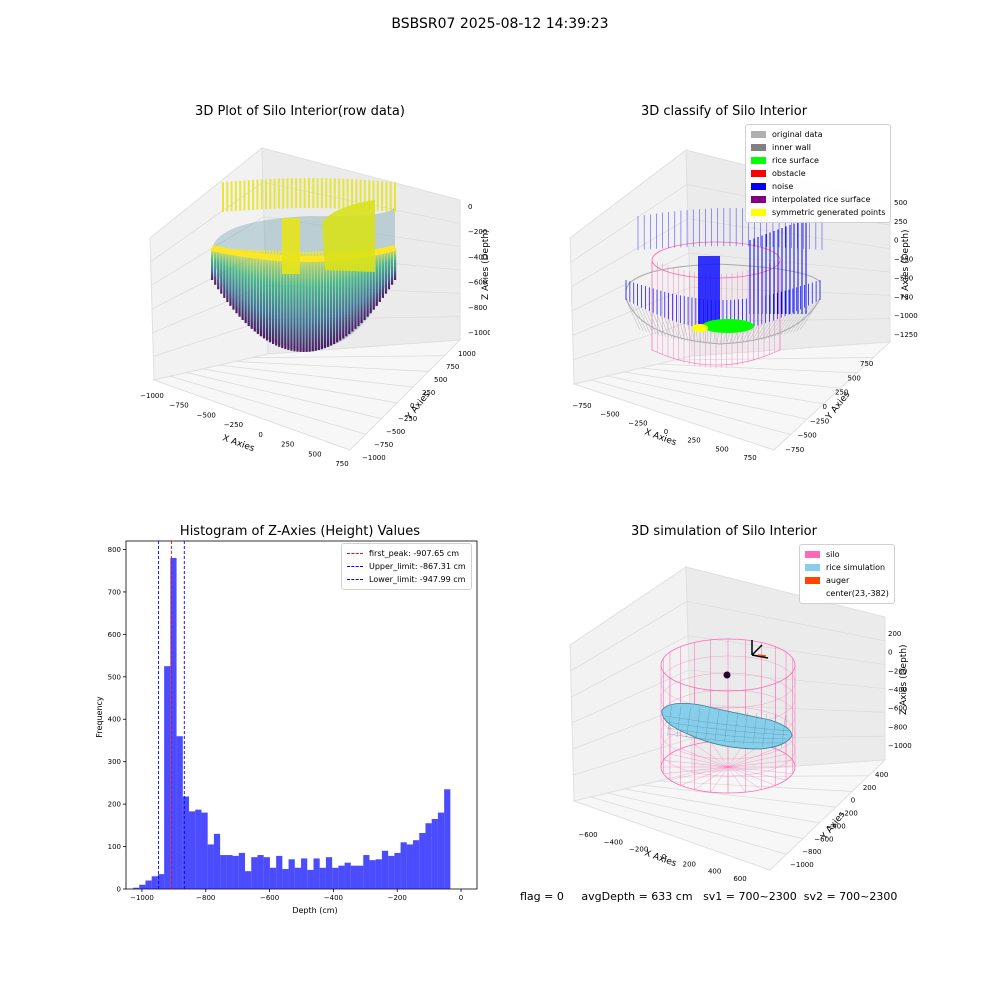  I want to click on p4-x-tick-1: −400, so click(613, 842).